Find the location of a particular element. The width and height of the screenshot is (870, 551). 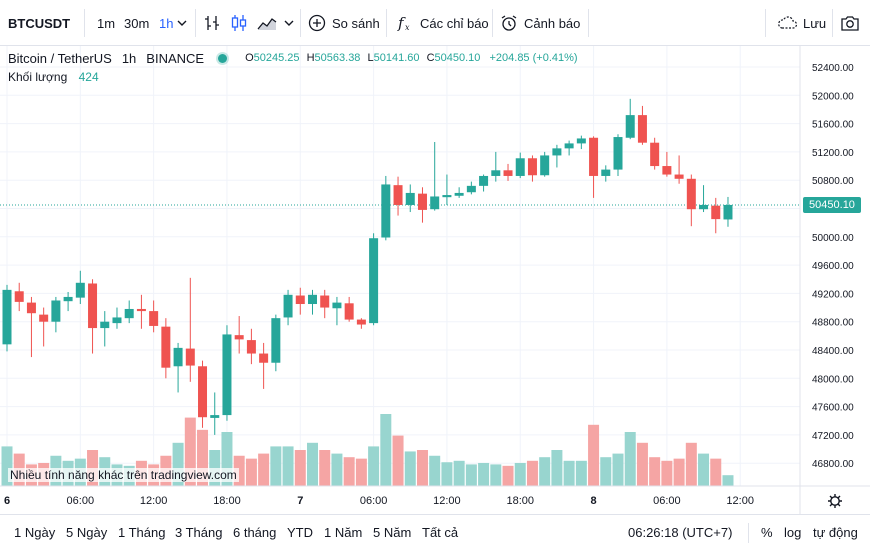

bars-chart-icon is located at coordinates (212, 23).